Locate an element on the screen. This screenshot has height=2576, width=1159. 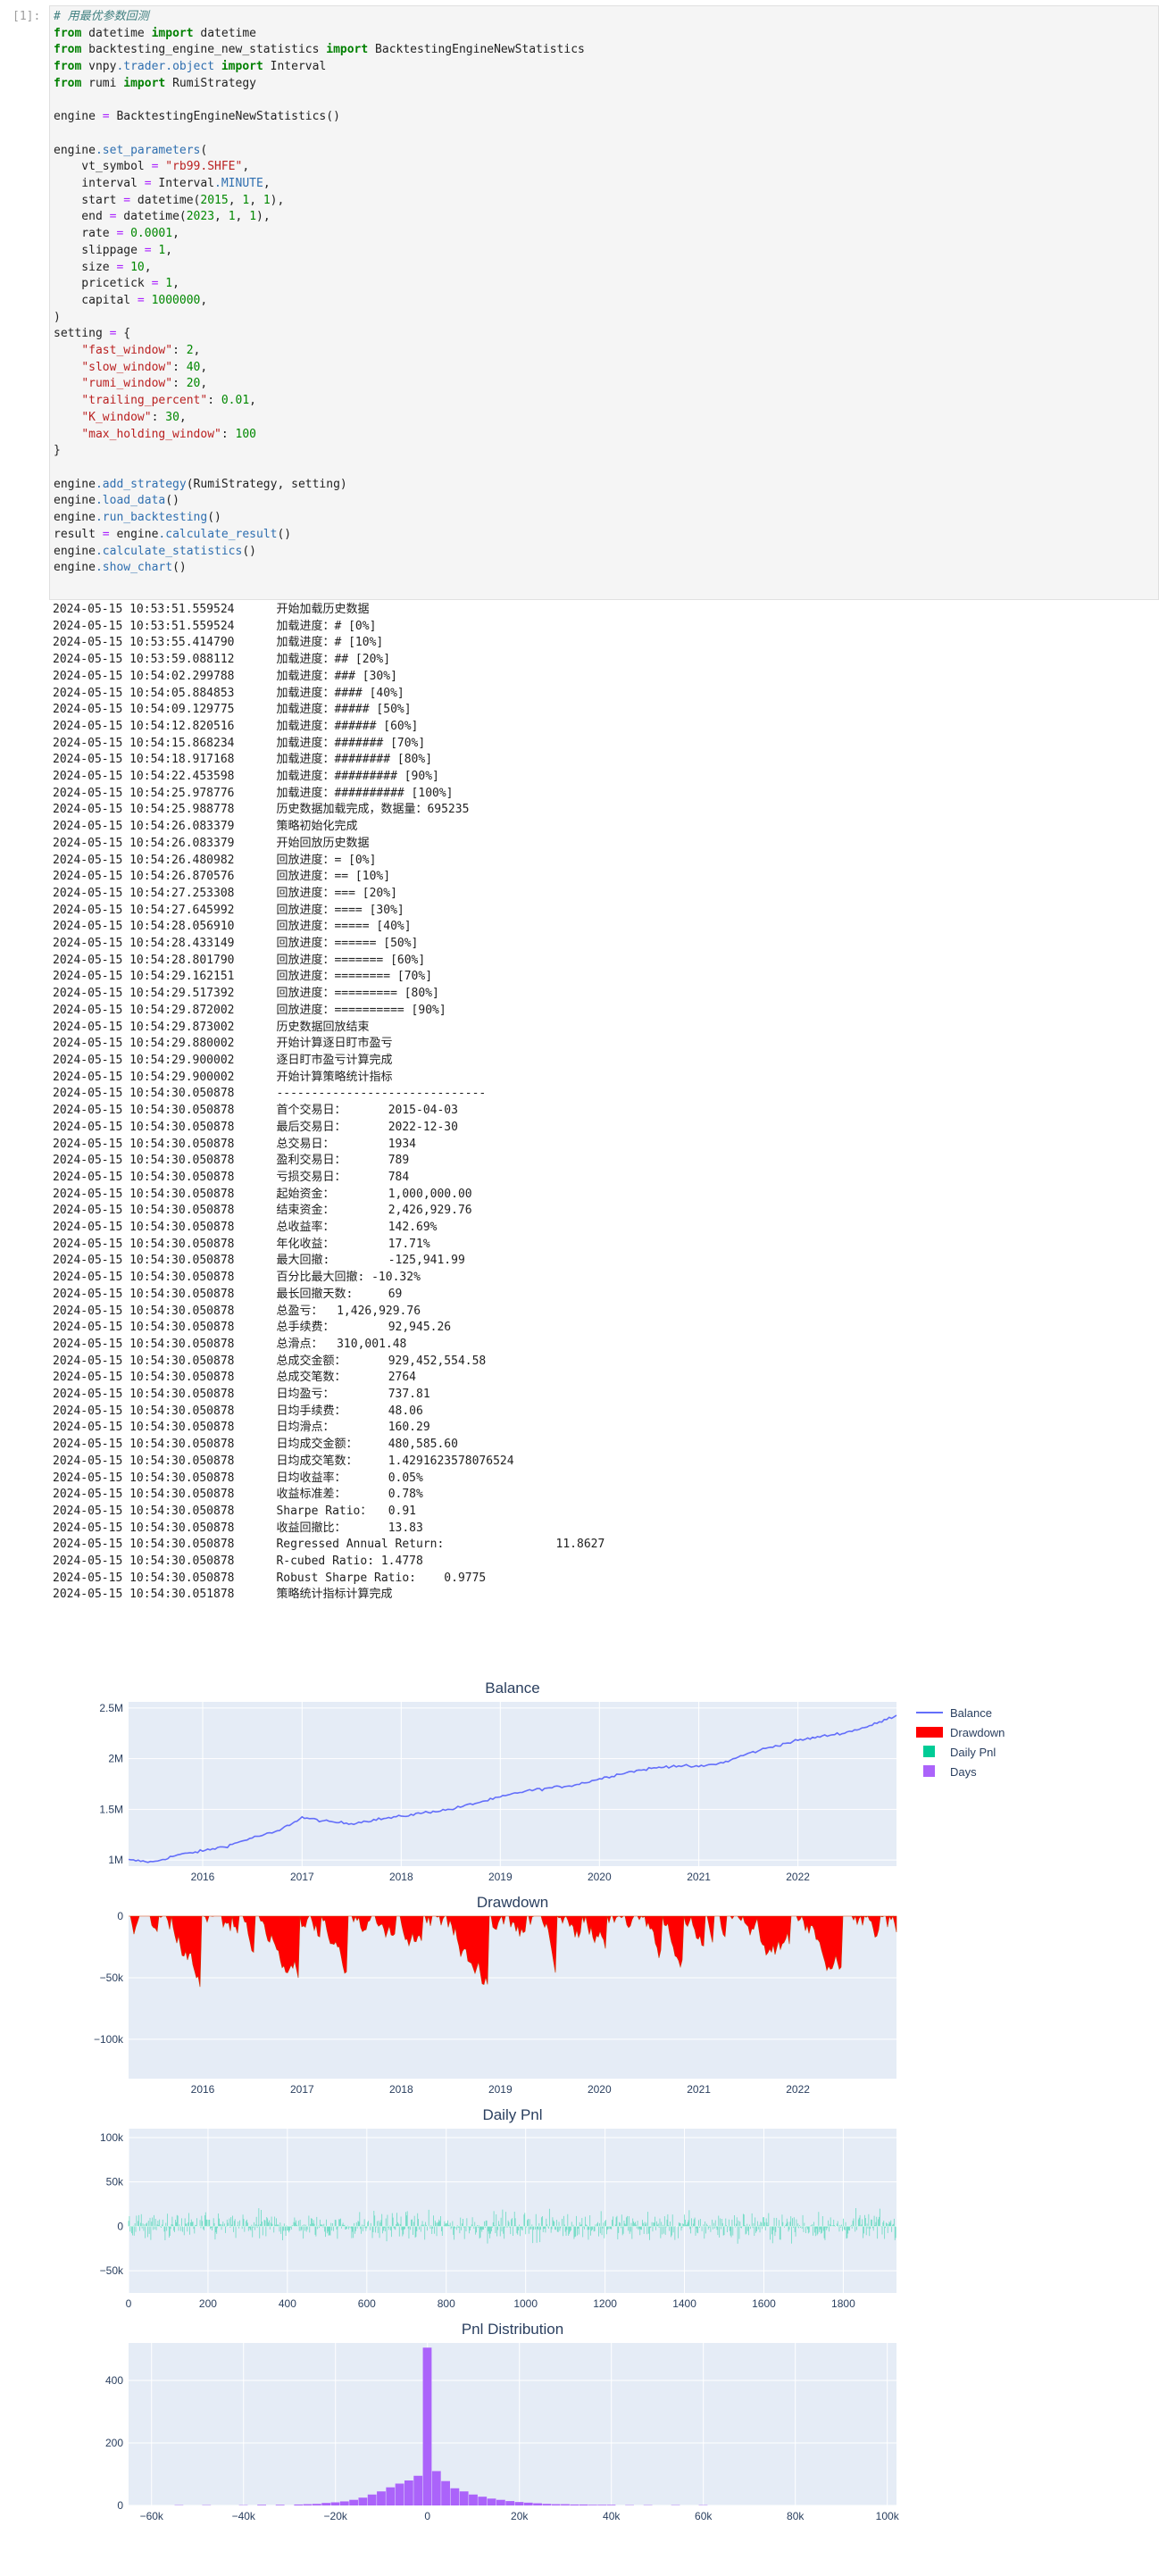
output-line: 2024-05-15 10:54:26.083379 策略初始化完成 is located at coordinates (205, 826).